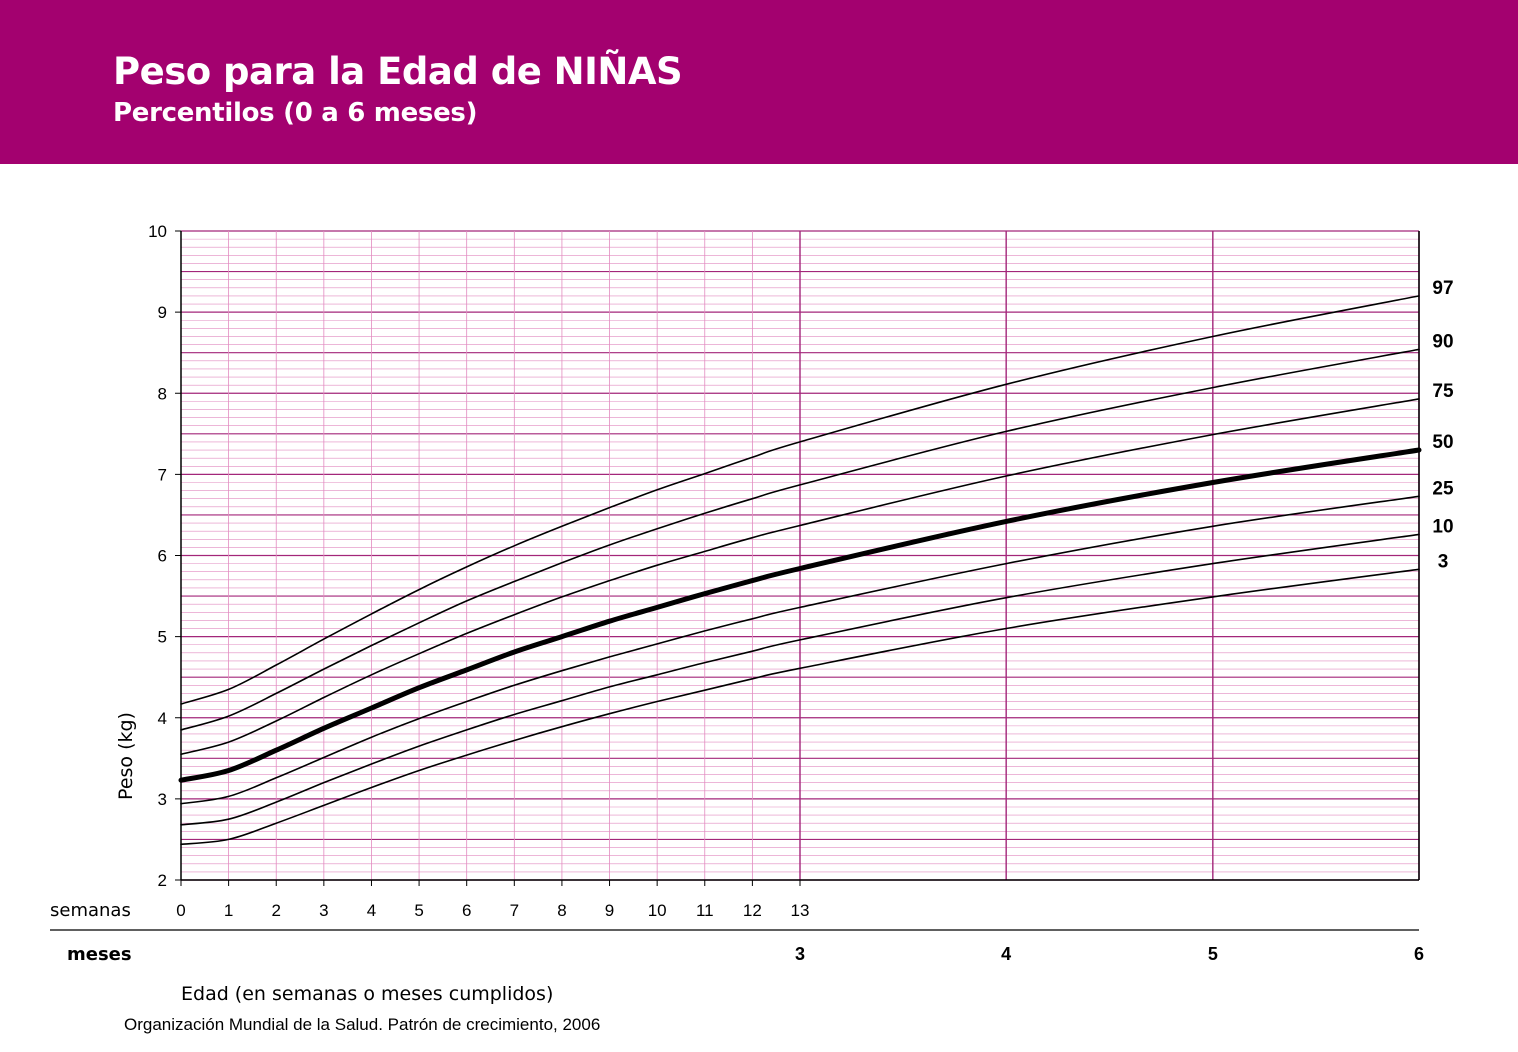 Image resolution: width=1518 pixels, height=1052 pixels. What do you see at coordinates (1442, 288) in the screenshot?
I see `percentile-label-97: 97` at bounding box center [1442, 288].